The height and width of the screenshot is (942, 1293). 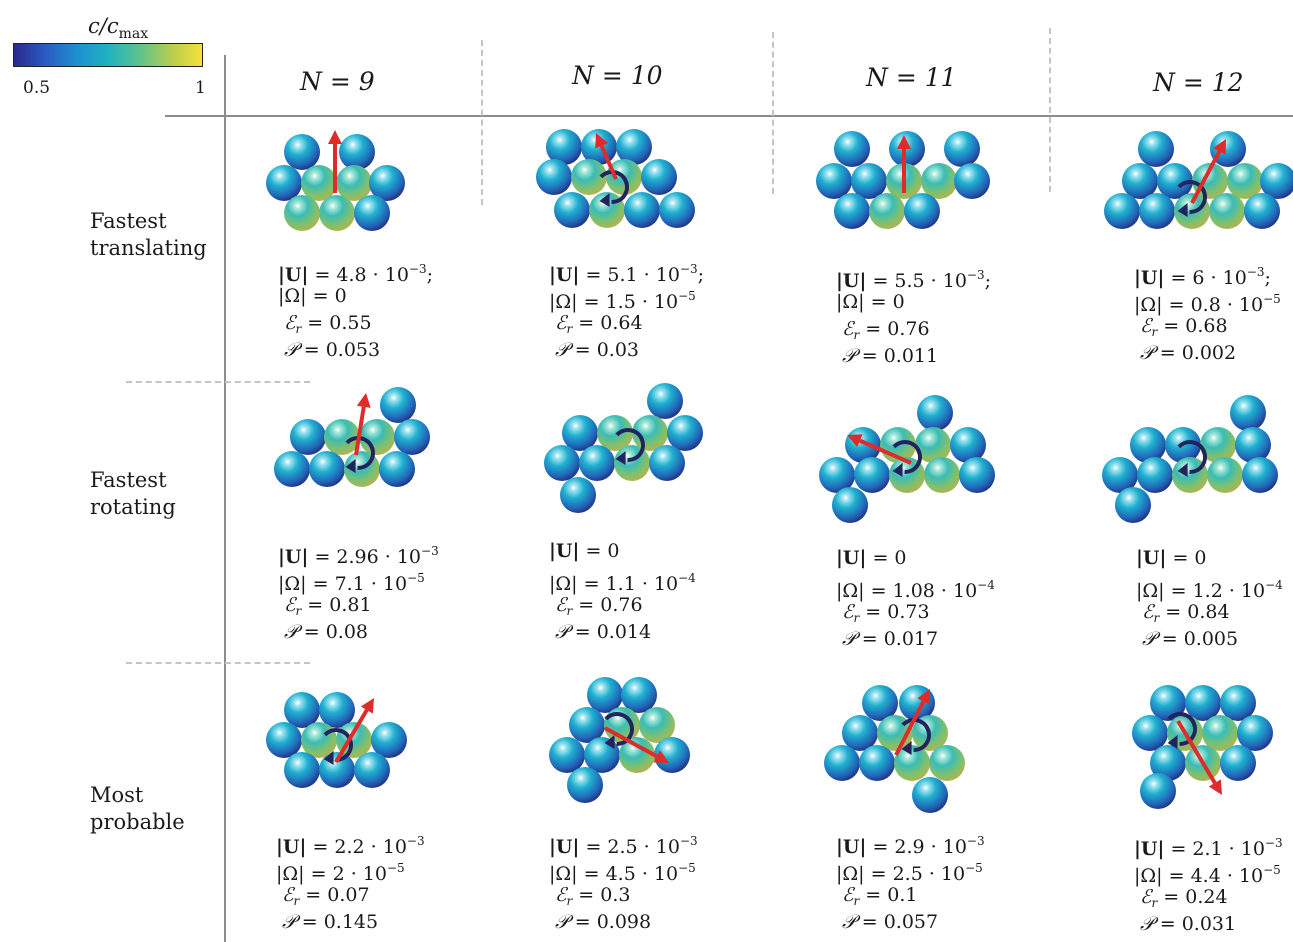 What do you see at coordinates (620, 302) in the screenshot?
I see `rotation-value: 1.5` at bounding box center [620, 302].